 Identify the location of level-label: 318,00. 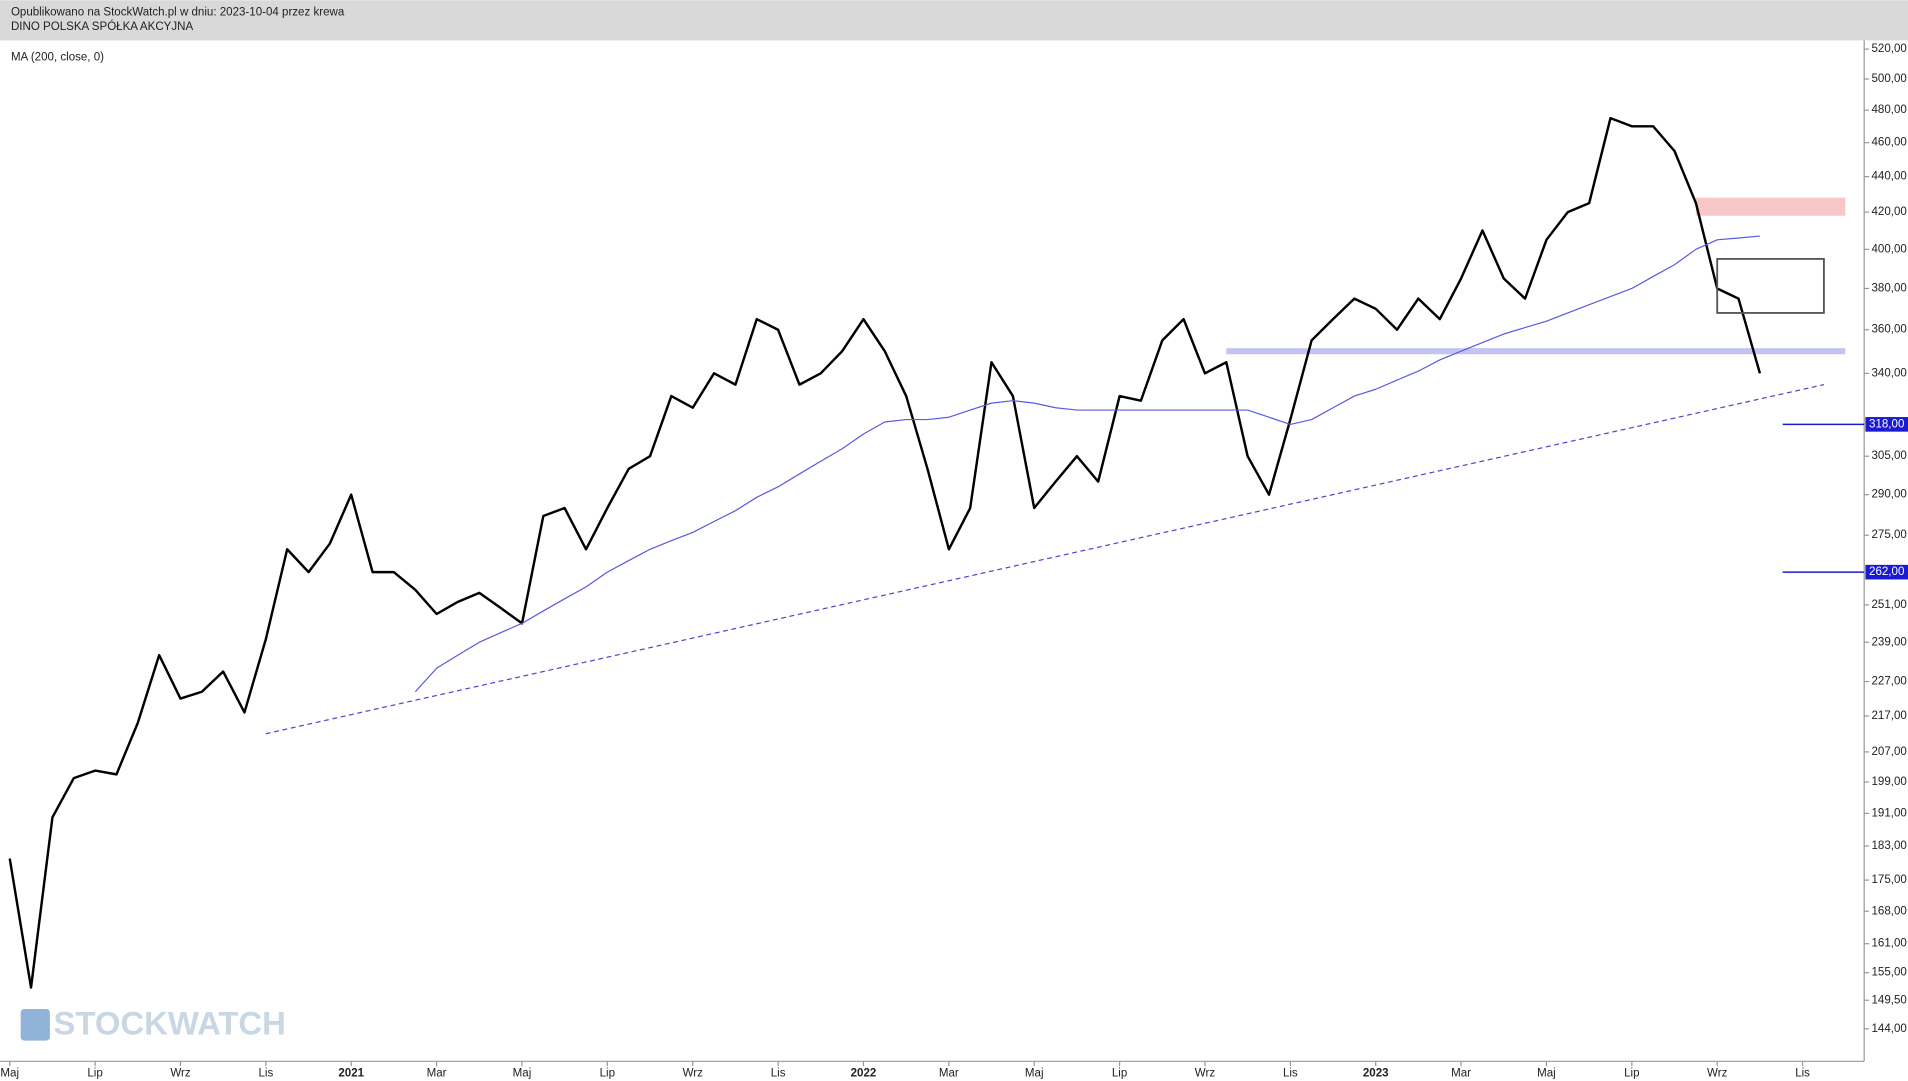
(1886, 424).